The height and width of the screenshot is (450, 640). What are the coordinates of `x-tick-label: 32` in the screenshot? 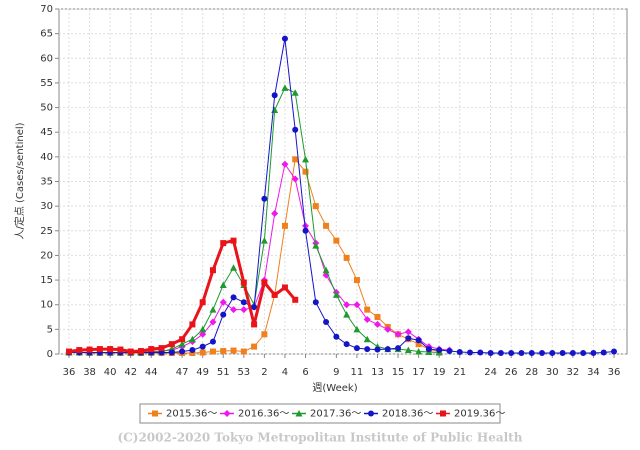 It's located at (573, 372).